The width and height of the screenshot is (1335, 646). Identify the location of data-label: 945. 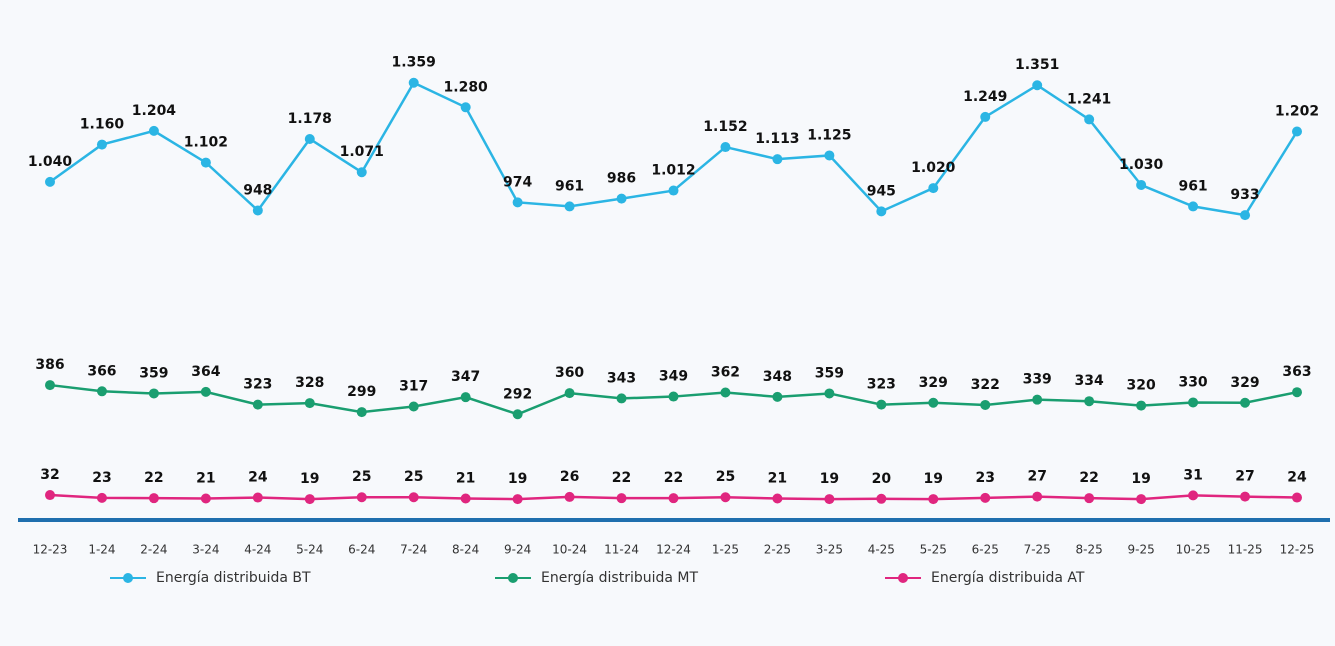
(881, 191).